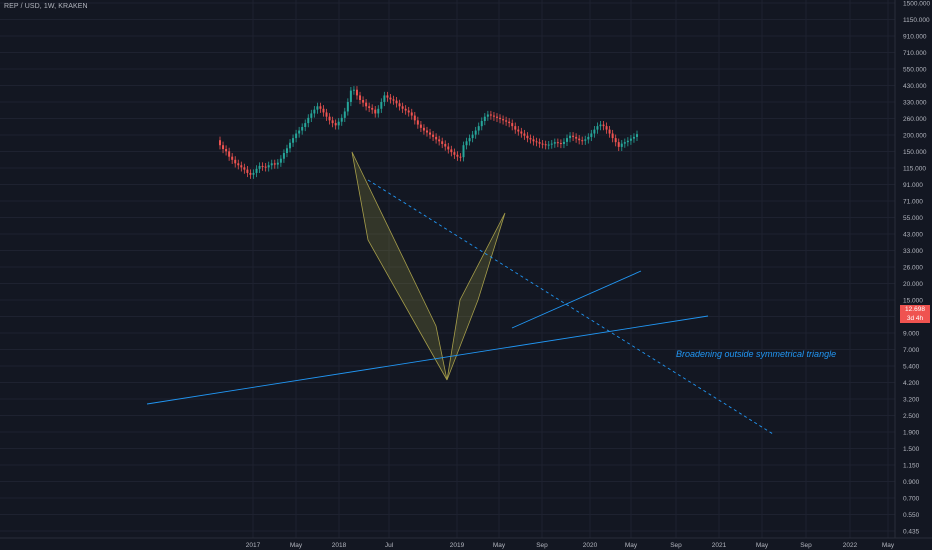 The width and height of the screenshot is (932, 550). What do you see at coordinates (913, 218) in the screenshot?
I see `price-tick-label: 55.000` at bounding box center [913, 218].